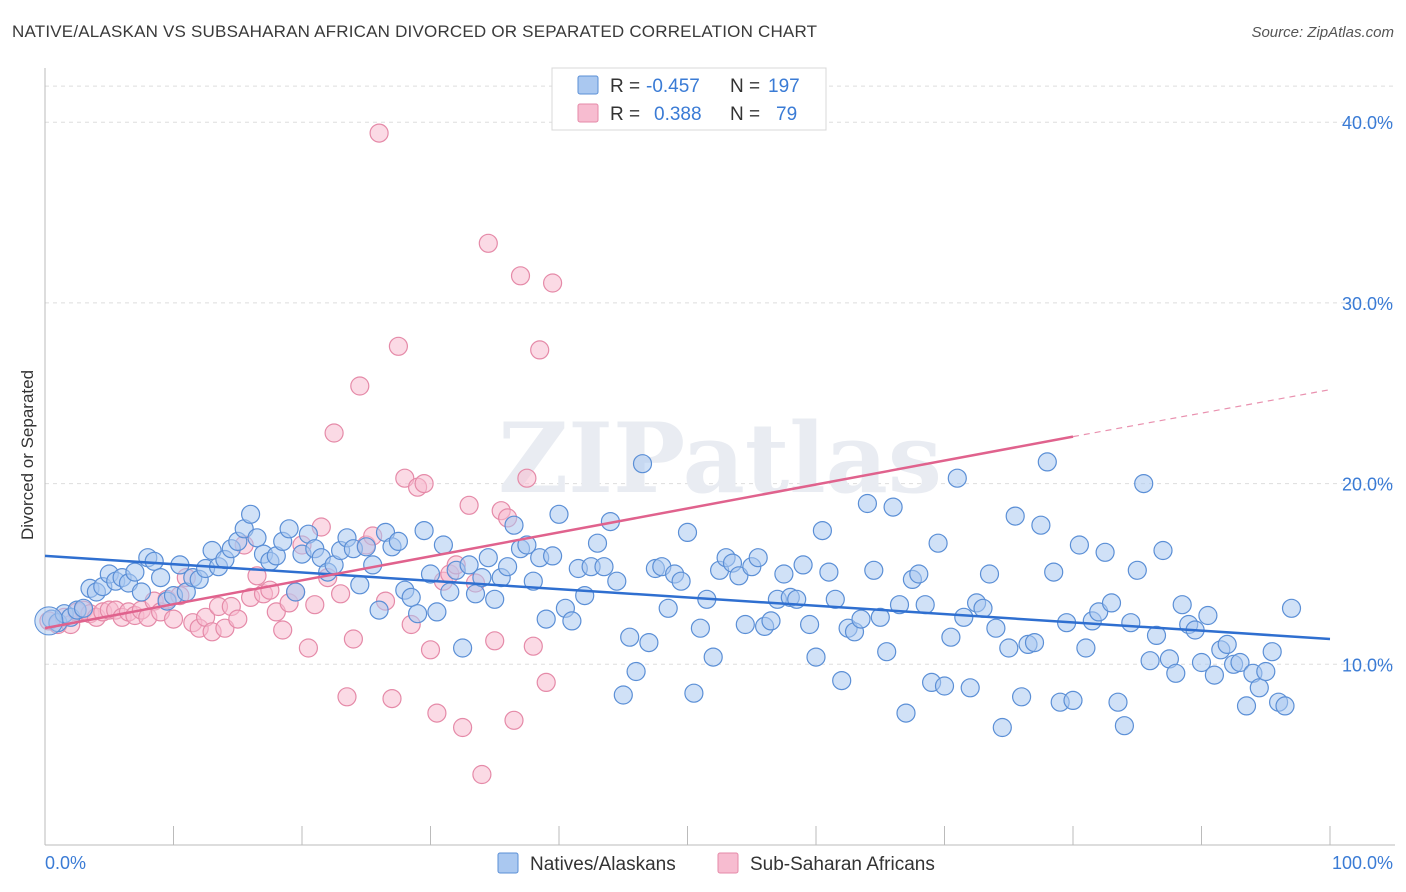  What do you see at coordinates (673, 86) in the screenshot?
I see `legend-r-value-1: -0.457` at bounding box center [673, 86].